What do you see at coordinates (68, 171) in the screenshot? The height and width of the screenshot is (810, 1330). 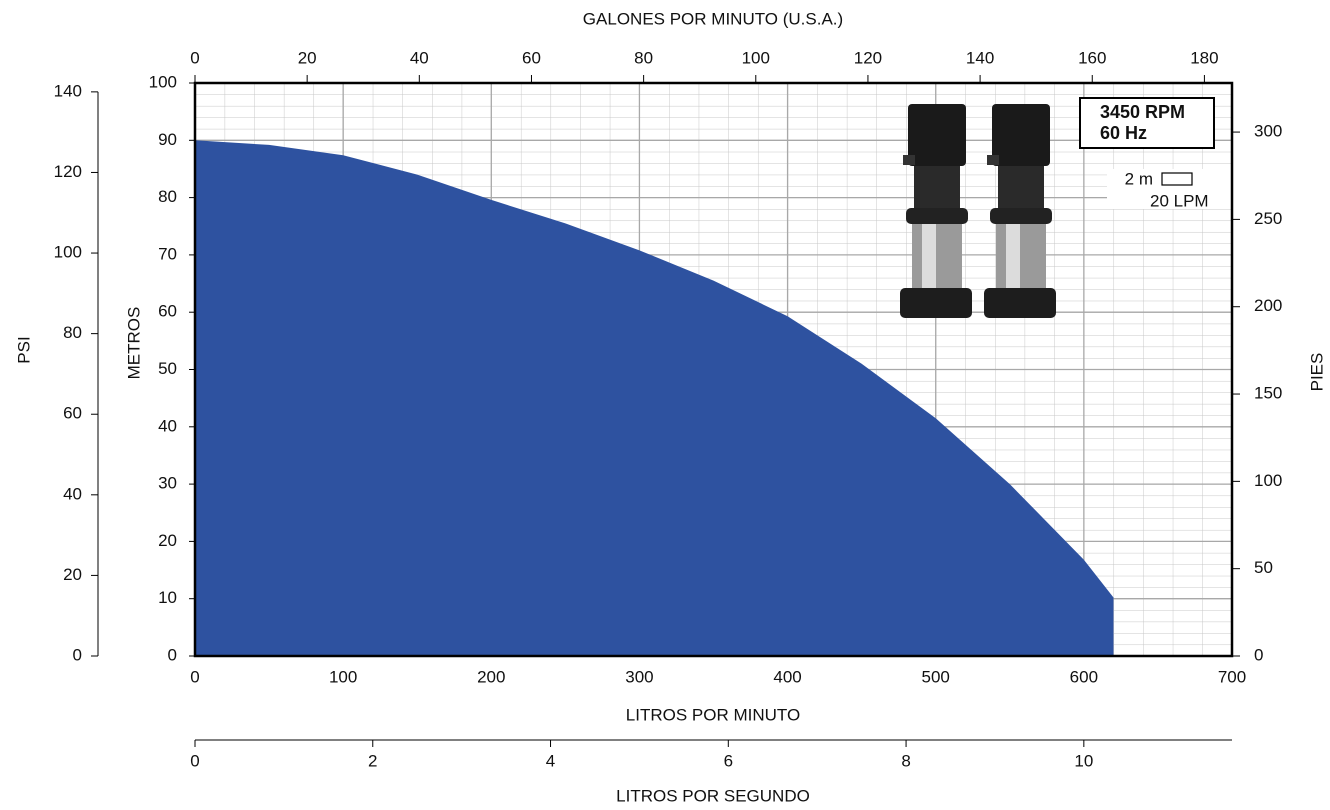 I see `y3-tick-label: 120` at bounding box center [68, 171].